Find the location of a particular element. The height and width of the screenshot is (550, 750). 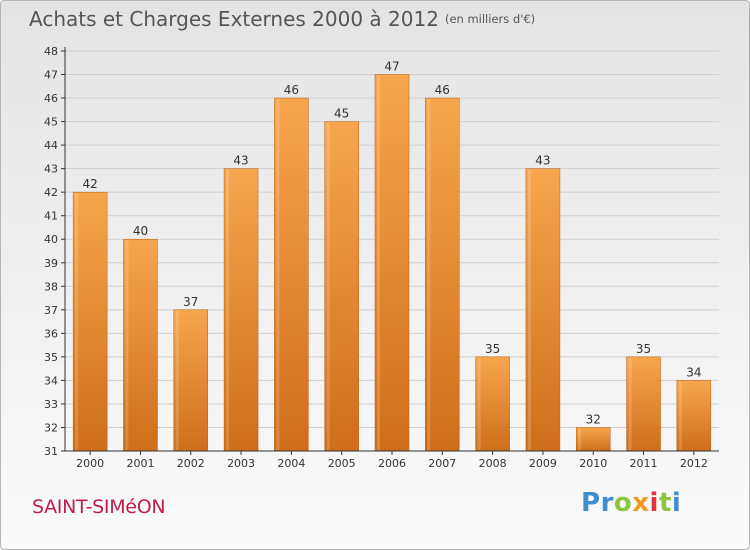

data-label: 45 is located at coordinates (341, 114).